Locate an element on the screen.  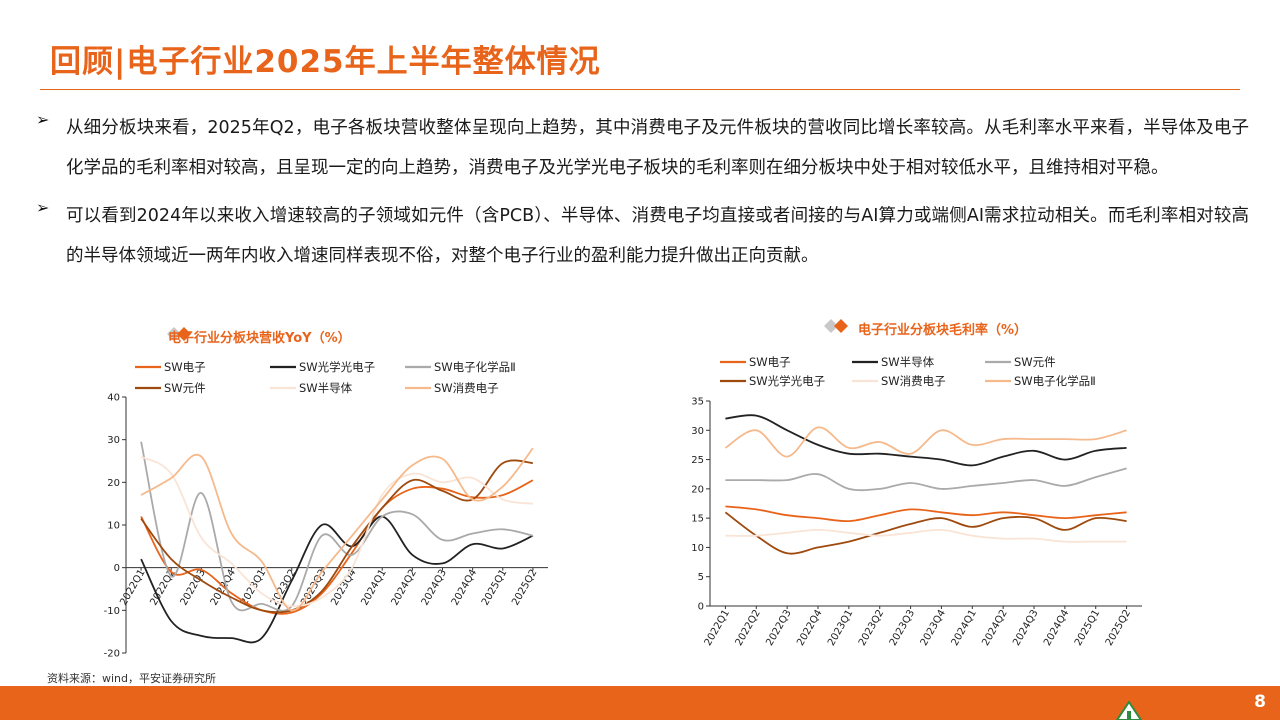
x-tick-label: 2023Q4 is located at coordinates (933, 628).